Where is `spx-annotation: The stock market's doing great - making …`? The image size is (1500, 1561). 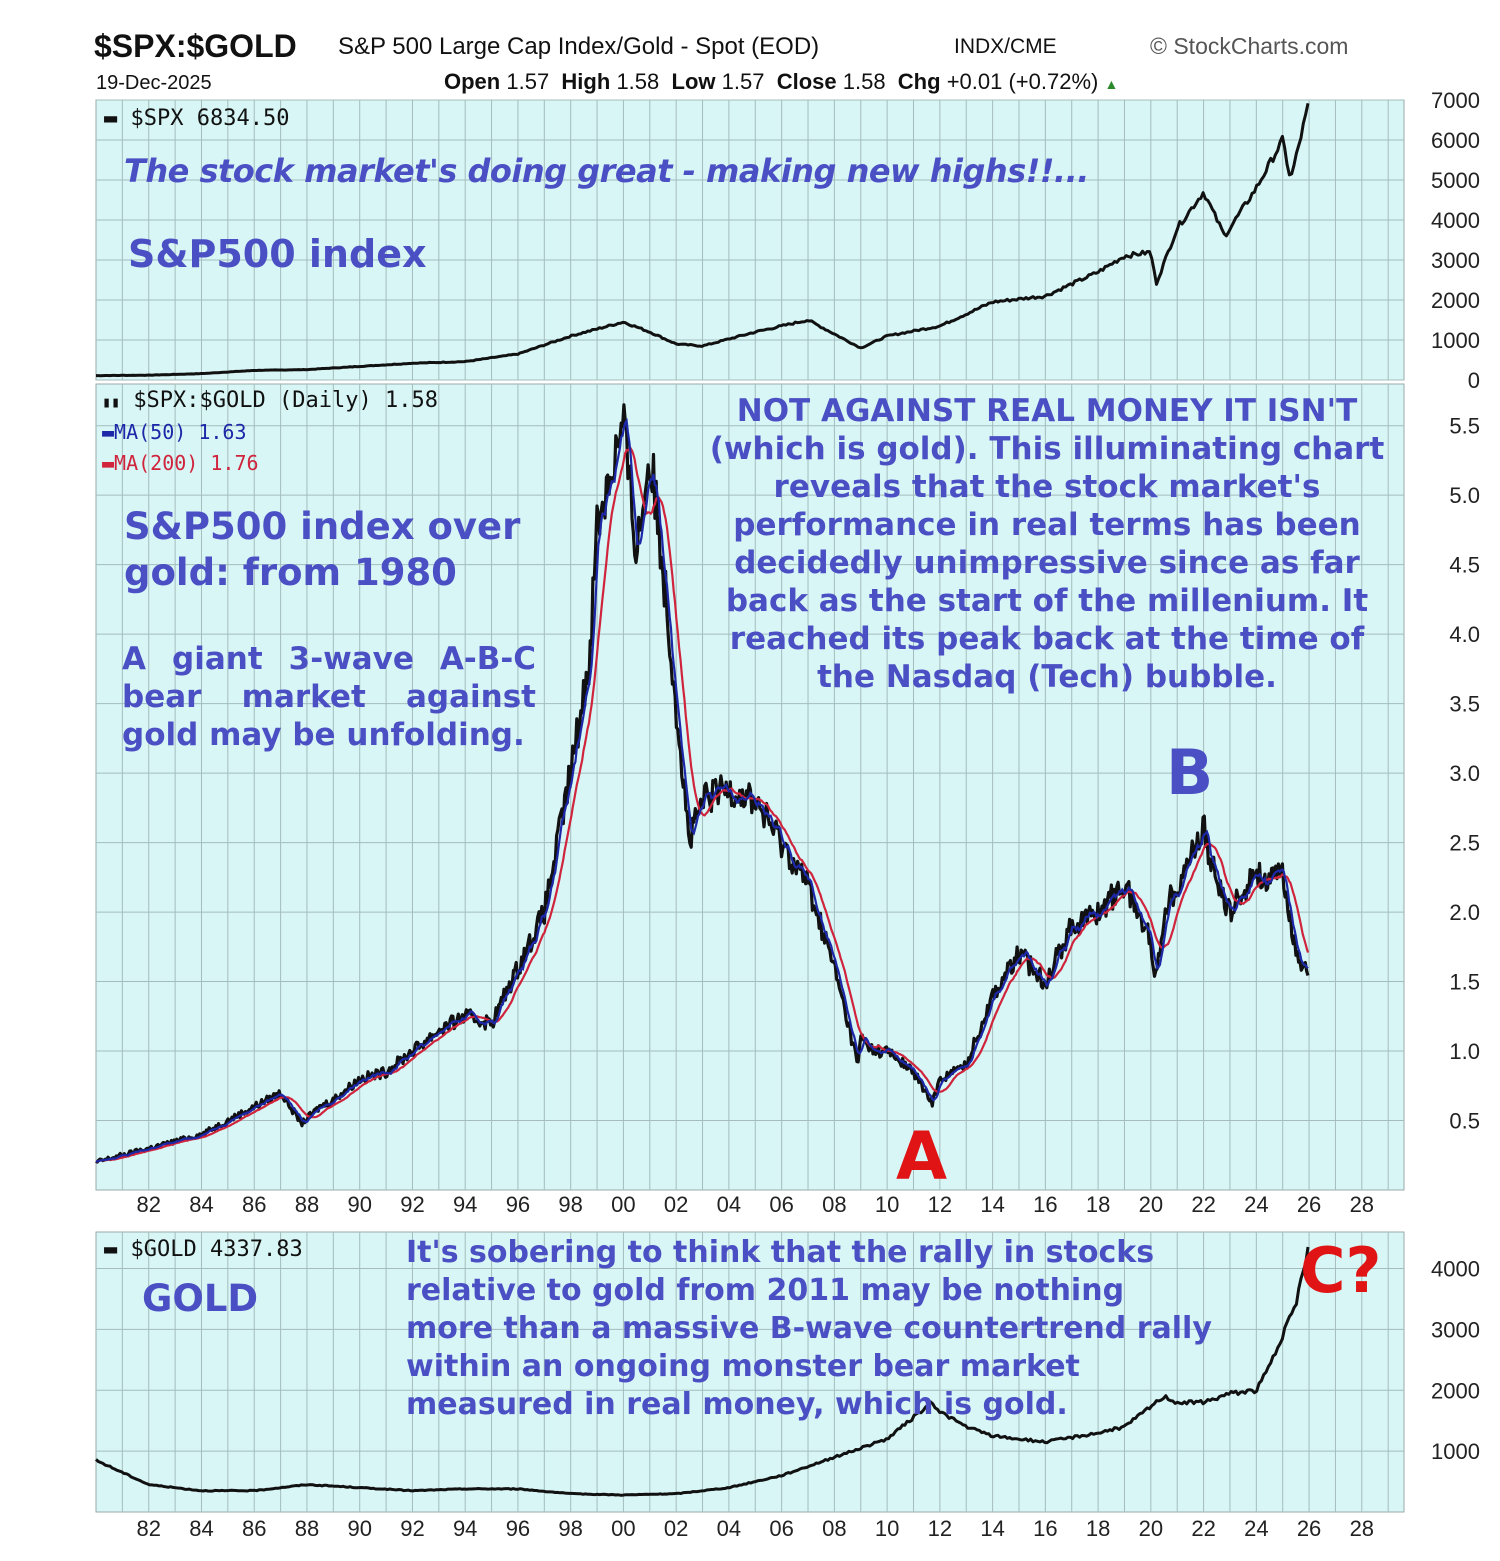 spx-annotation: The stock market's doing great - making … is located at coordinates (606, 171).